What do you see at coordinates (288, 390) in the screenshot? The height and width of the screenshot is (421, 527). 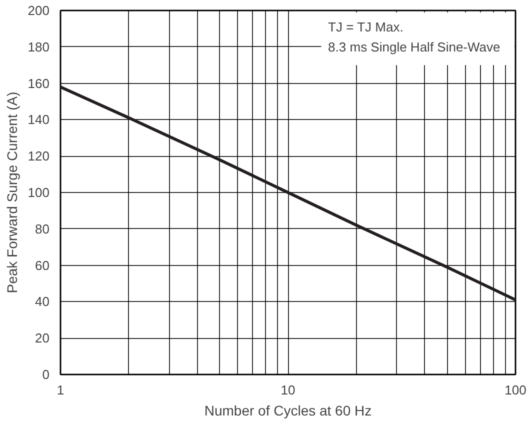 I see `x-tick-label: 10` at bounding box center [288, 390].